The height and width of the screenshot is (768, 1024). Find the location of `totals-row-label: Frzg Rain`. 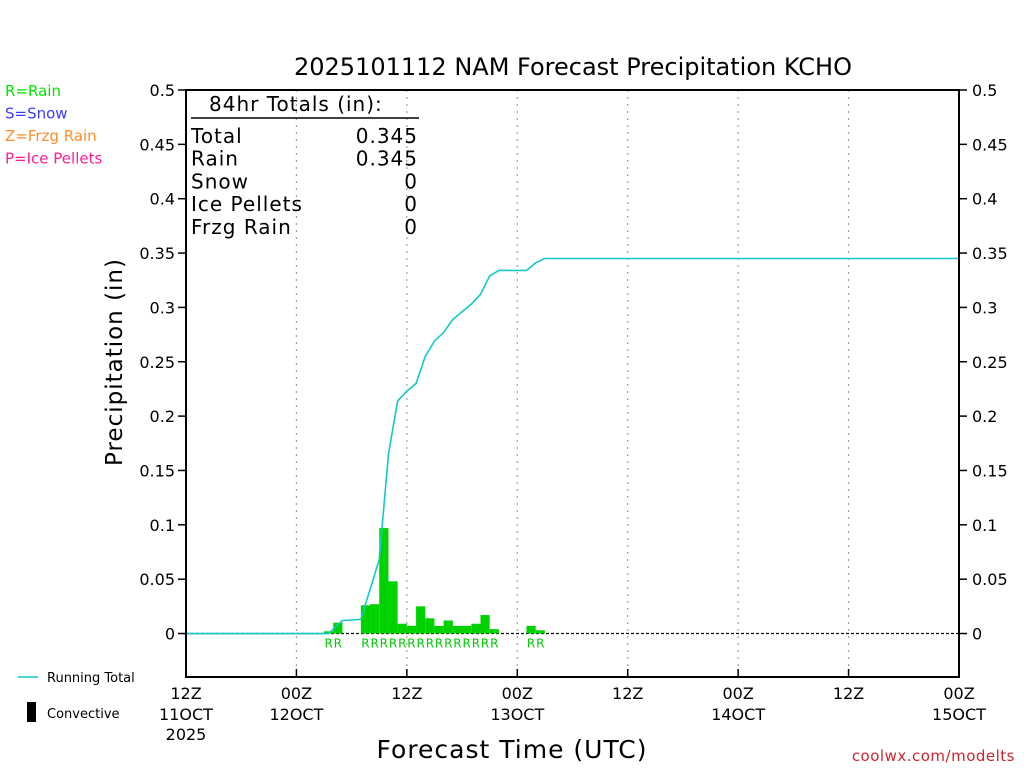

totals-row-label: Frzg Rain is located at coordinates (241, 227).